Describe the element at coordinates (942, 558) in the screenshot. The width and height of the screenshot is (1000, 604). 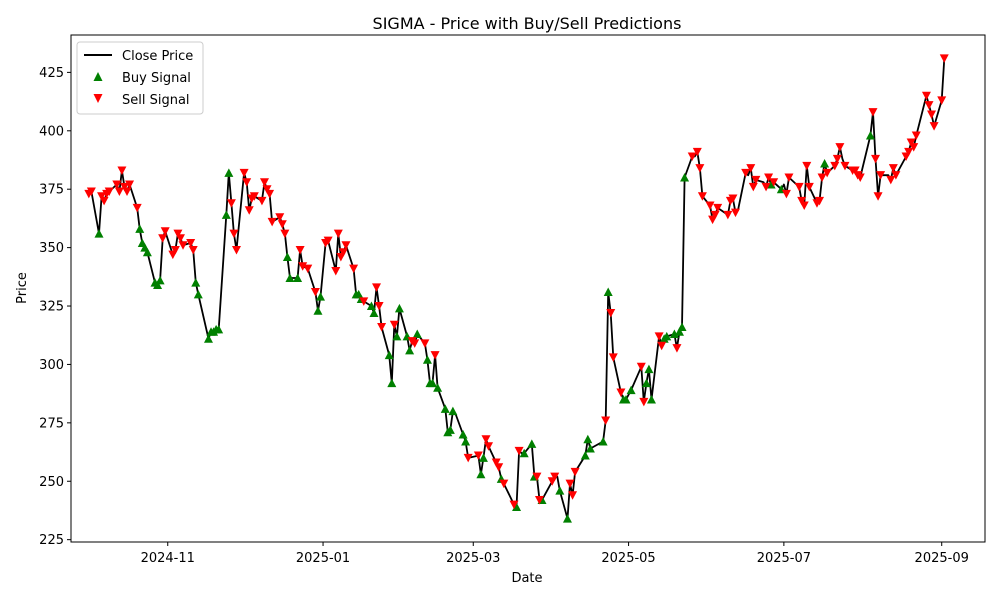
I see `x-tick-label: 2025-09` at that location.